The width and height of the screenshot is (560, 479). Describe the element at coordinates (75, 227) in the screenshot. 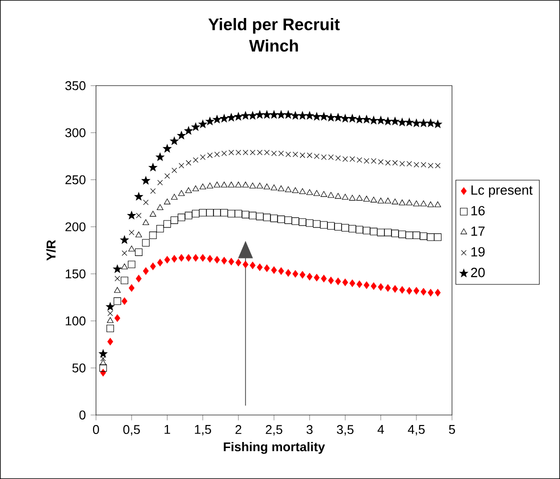

I see `y-tick-label: 200` at that location.